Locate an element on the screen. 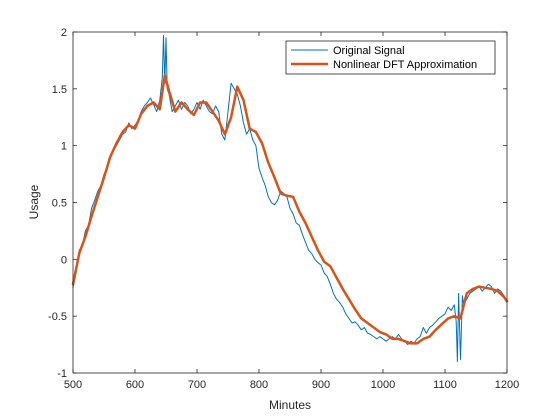 The height and width of the screenshot is (420, 560). legend-entry-original-signal: Original Signal is located at coordinates (369, 51).